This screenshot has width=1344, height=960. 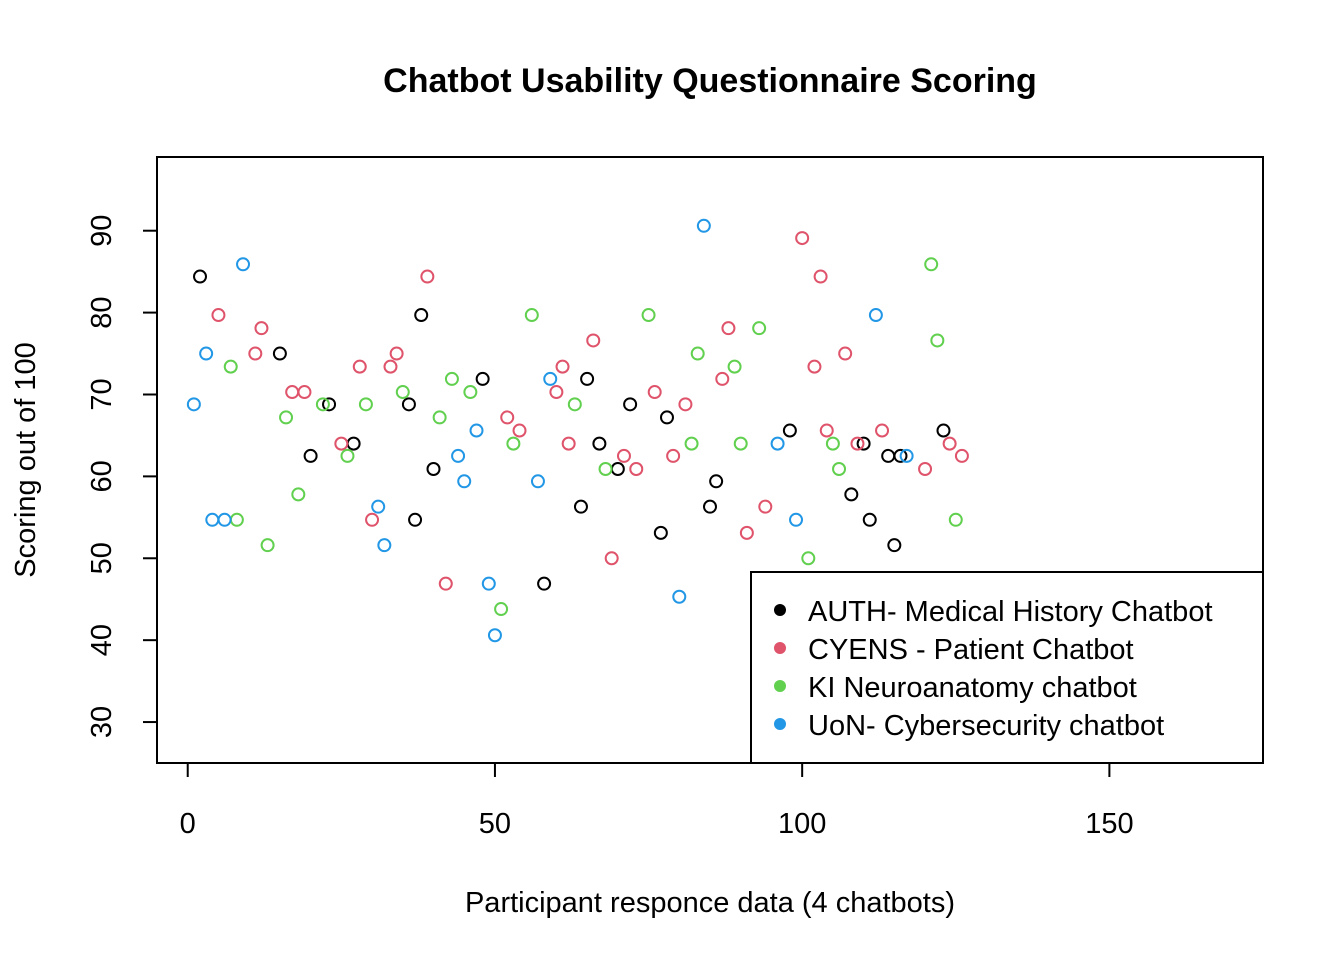 I want to click on x-axis: 0 50 100 150, so click(x=657, y=801).